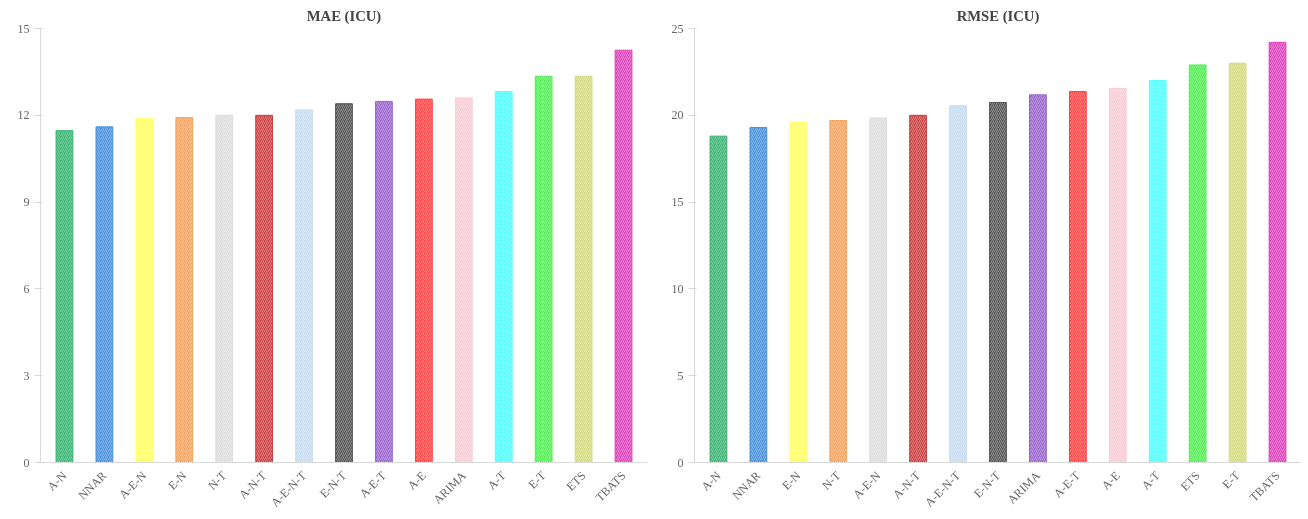 The height and width of the screenshot is (519, 1308). I want to click on y-tick-label: 10, so click(677, 288).